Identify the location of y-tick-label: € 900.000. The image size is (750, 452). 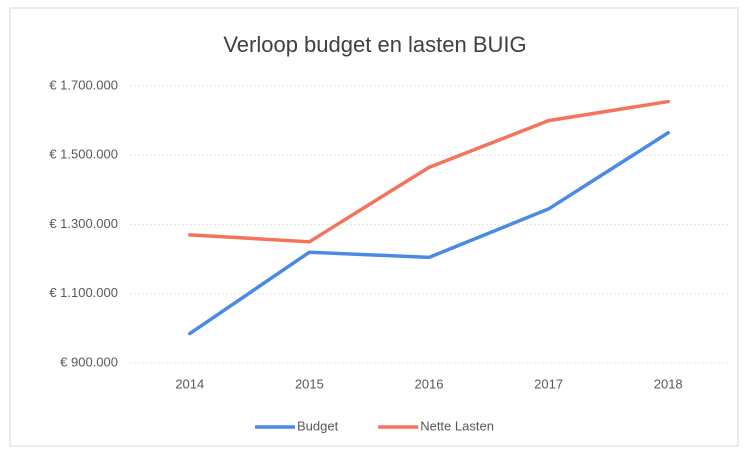
(89, 361).